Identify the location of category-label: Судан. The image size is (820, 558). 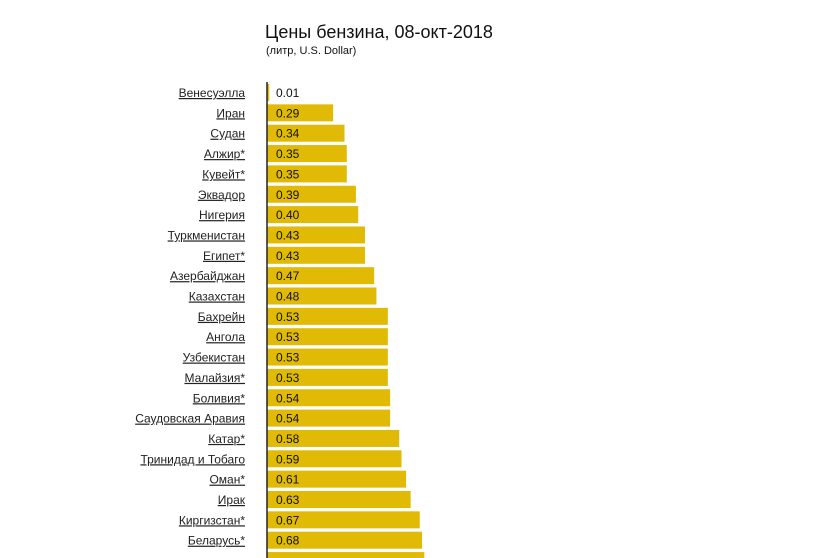
(227, 134).